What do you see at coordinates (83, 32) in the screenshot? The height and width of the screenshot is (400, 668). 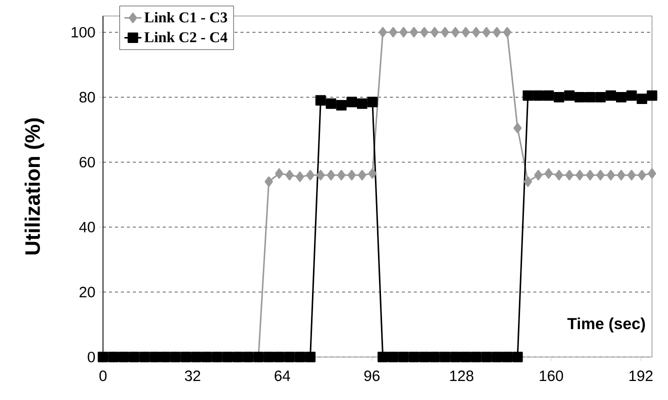 I see `y-tick-label: 100` at bounding box center [83, 32].